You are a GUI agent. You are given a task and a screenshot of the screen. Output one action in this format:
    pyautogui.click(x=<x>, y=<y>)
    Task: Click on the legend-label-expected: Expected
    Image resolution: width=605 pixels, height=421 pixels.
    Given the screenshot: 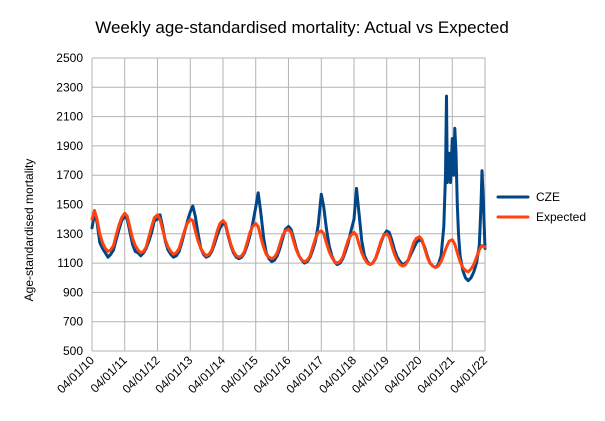 What is the action you would take?
    pyautogui.click(x=561, y=217)
    